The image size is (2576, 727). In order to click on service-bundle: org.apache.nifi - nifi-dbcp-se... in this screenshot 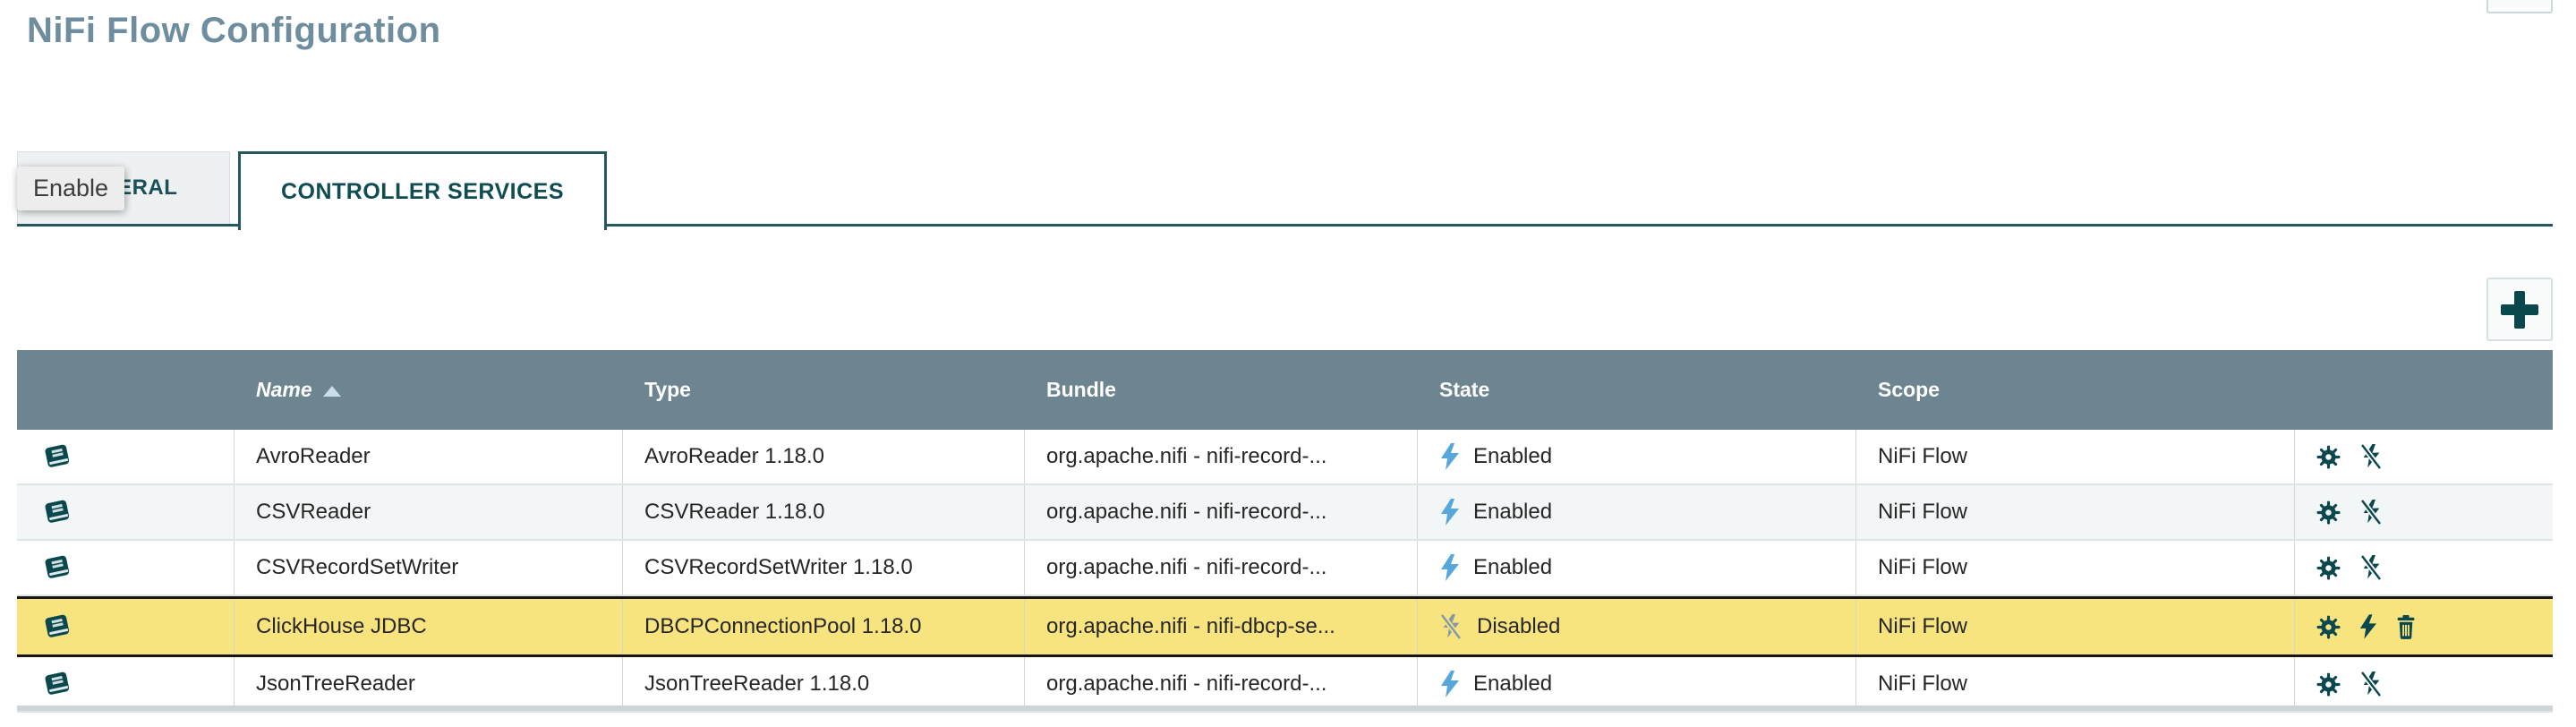, I will do `click(1221, 626)`.